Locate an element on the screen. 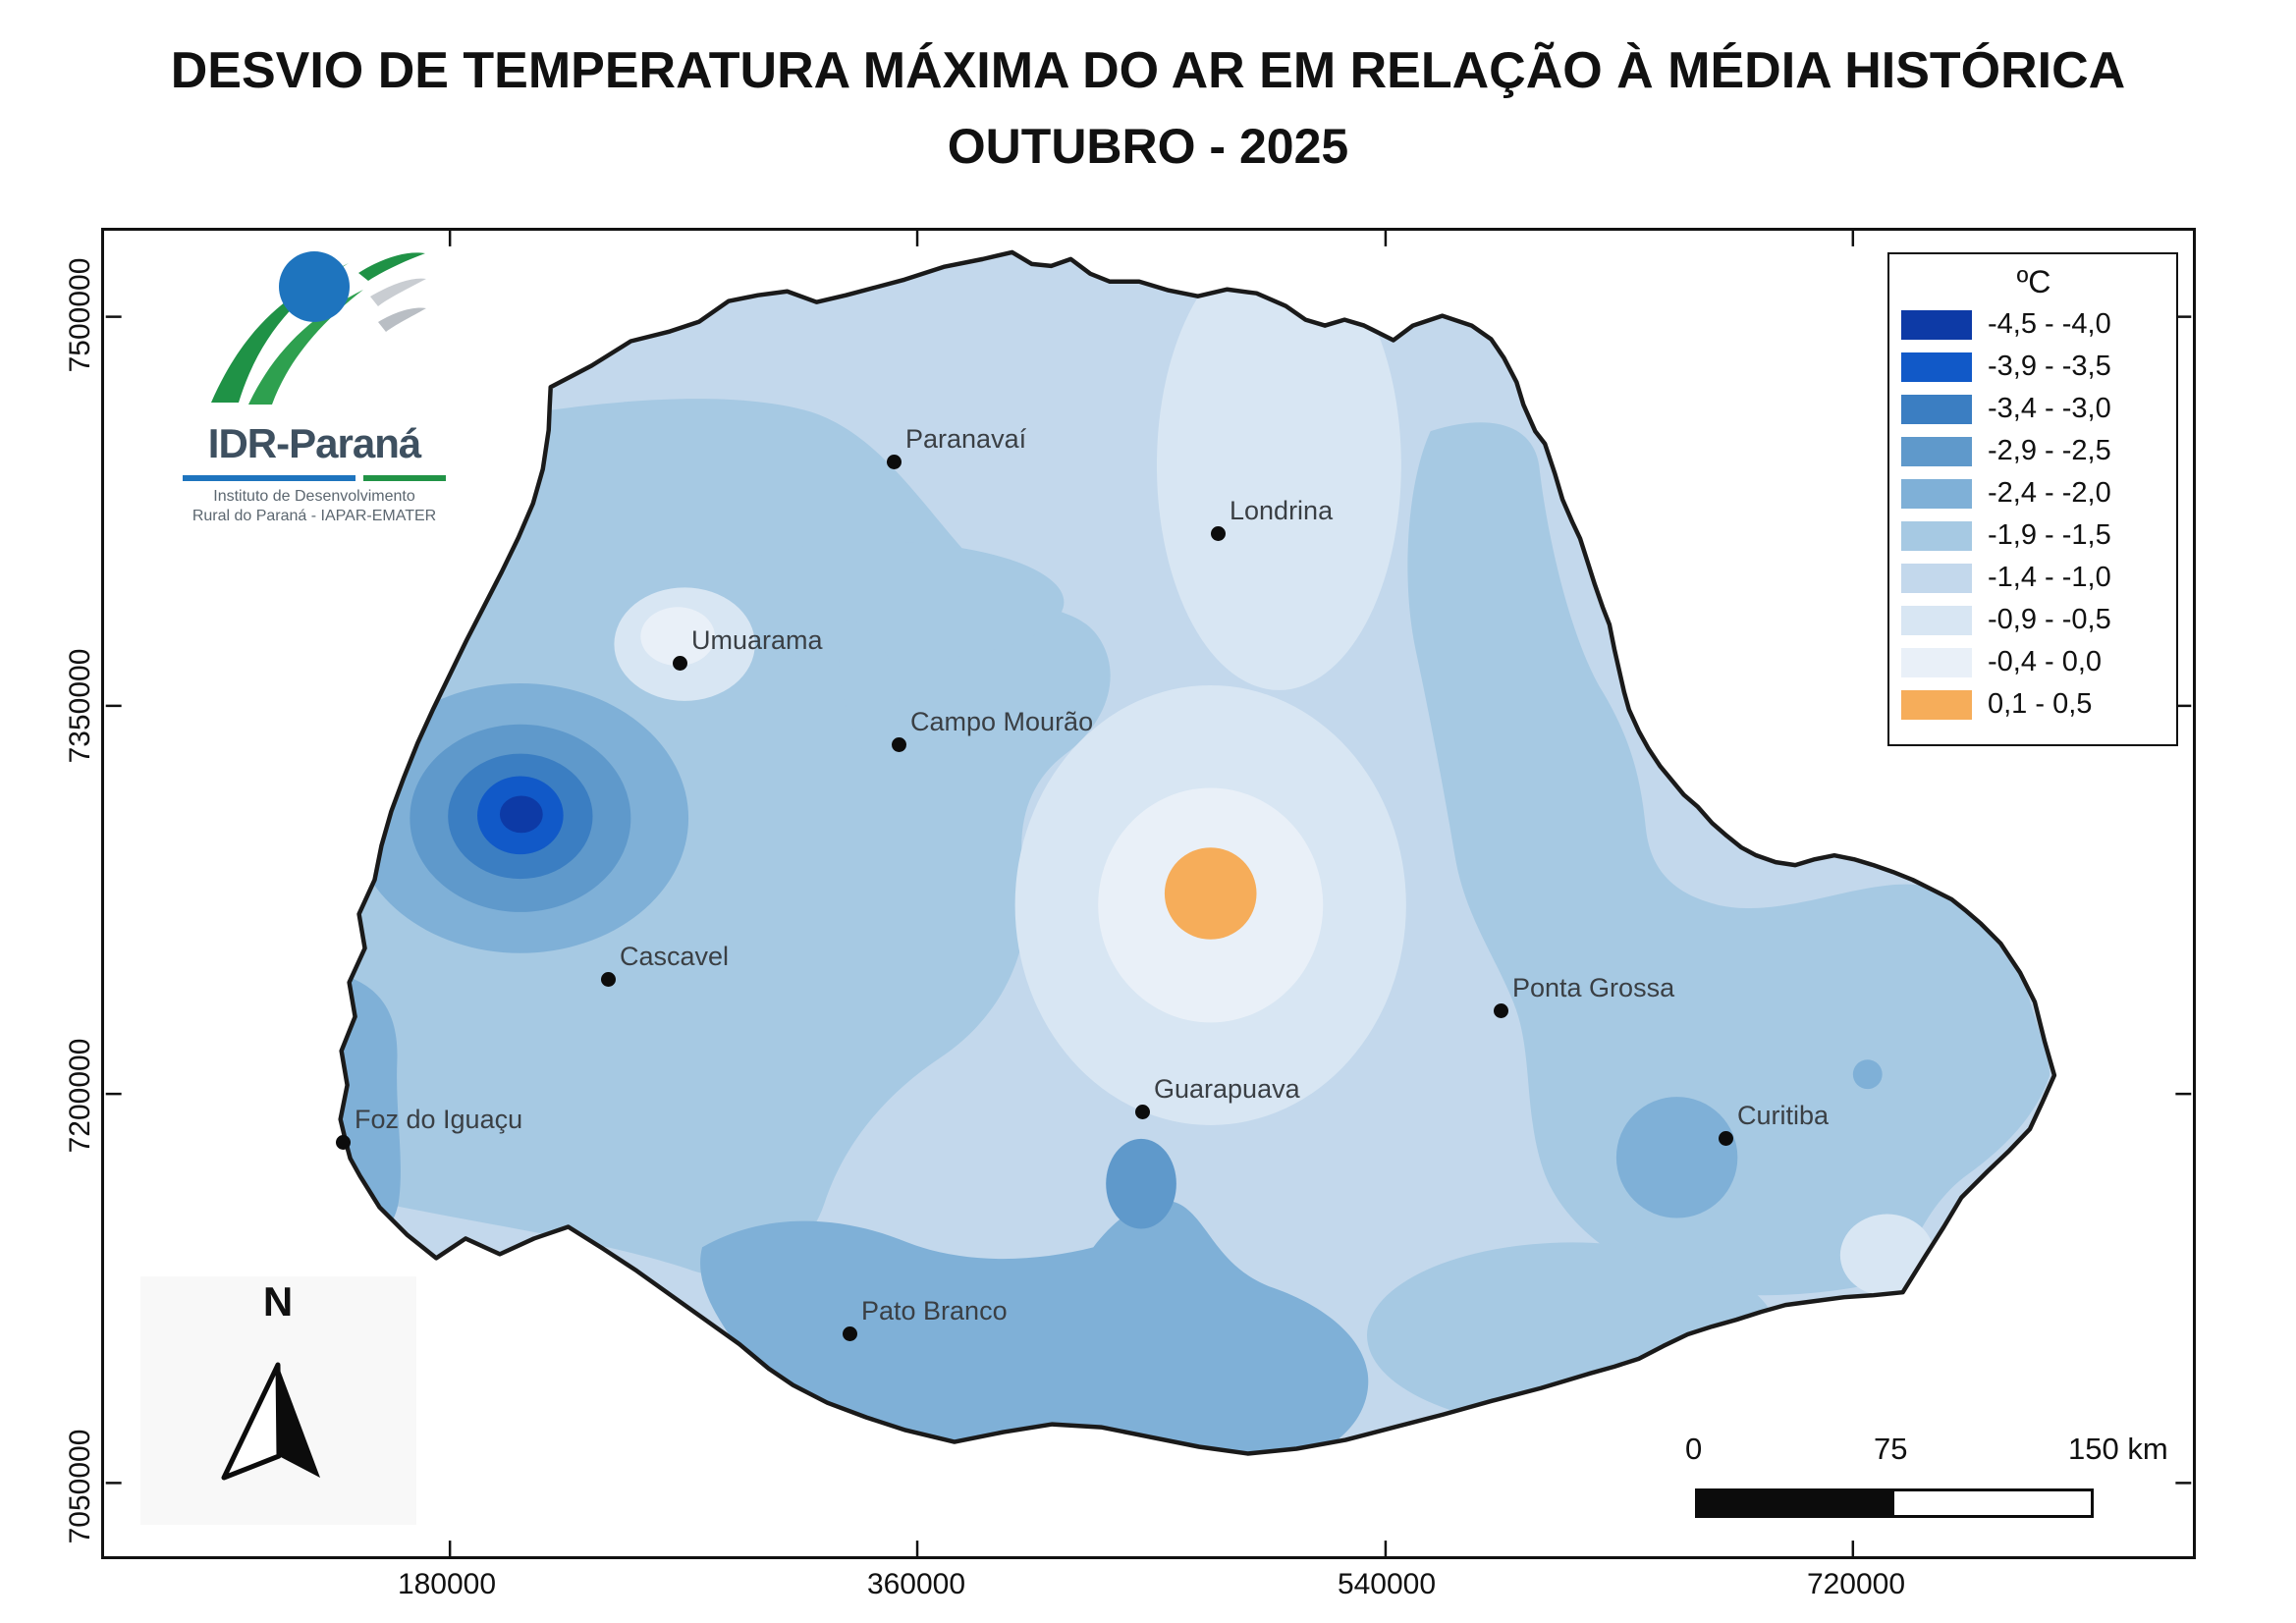  legend-row: -3,4 - -3,0 is located at coordinates (2038, 409).